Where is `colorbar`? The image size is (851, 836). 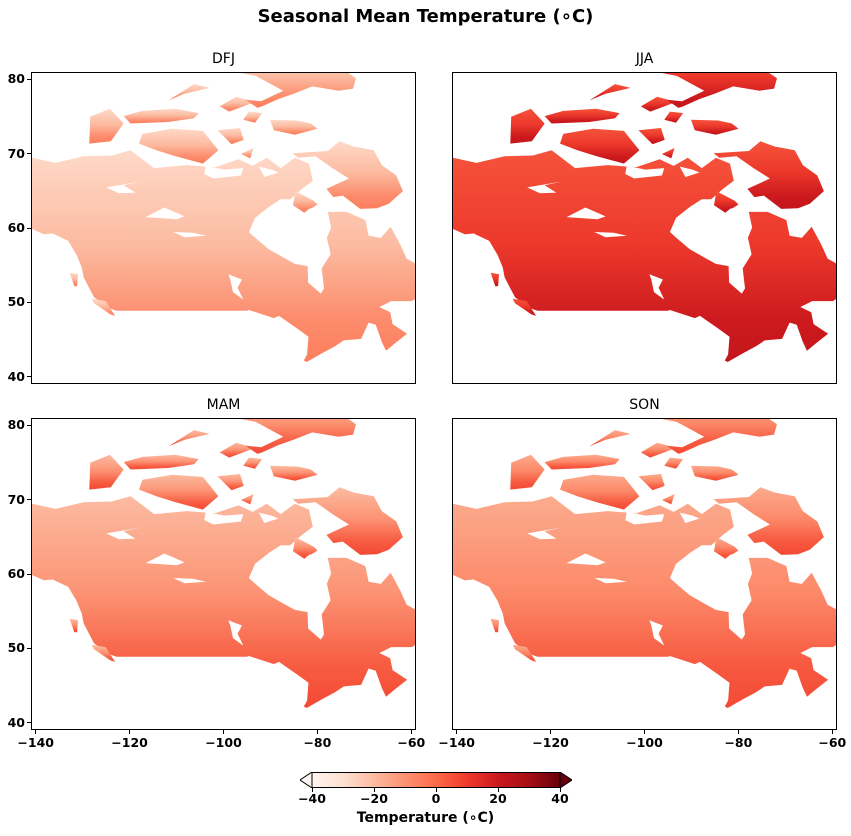
colorbar is located at coordinates (436, 780).